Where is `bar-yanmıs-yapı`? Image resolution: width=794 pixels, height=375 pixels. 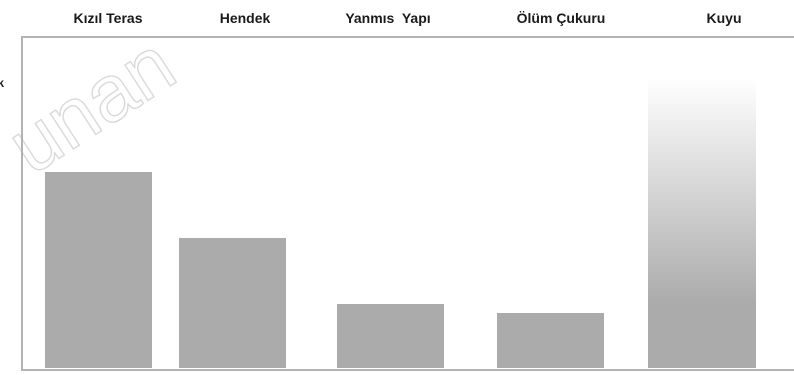
bar-yanmıs-yapı is located at coordinates (390, 336).